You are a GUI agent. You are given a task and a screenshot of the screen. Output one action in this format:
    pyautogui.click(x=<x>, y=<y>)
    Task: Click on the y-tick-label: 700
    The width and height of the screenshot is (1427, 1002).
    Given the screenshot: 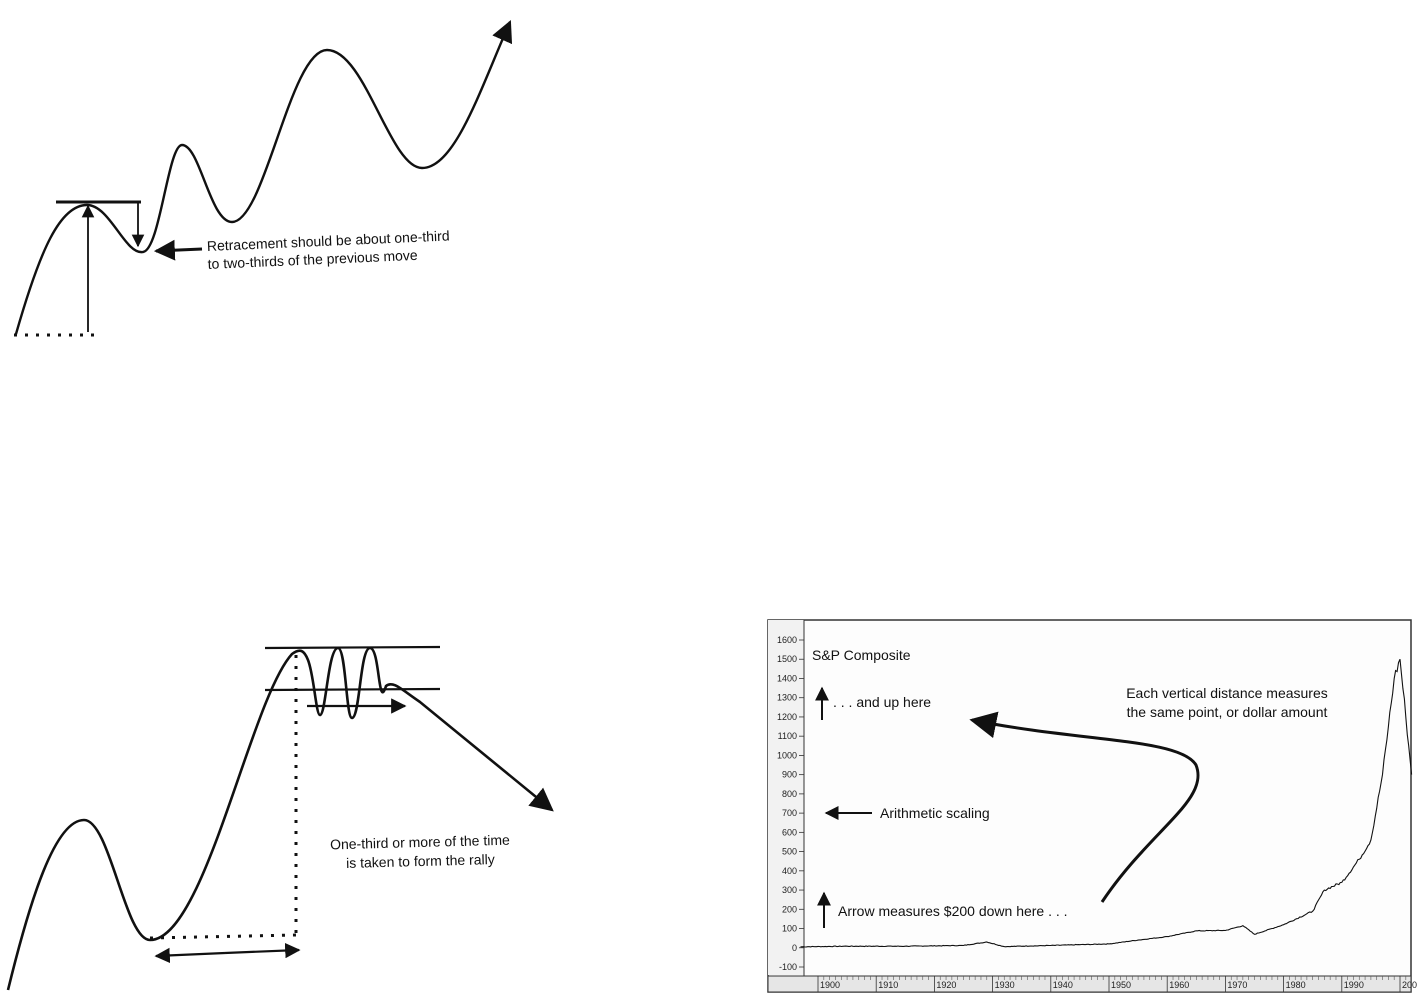 What is the action you would take?
    pyautogui.click(x=789, y=813)
    